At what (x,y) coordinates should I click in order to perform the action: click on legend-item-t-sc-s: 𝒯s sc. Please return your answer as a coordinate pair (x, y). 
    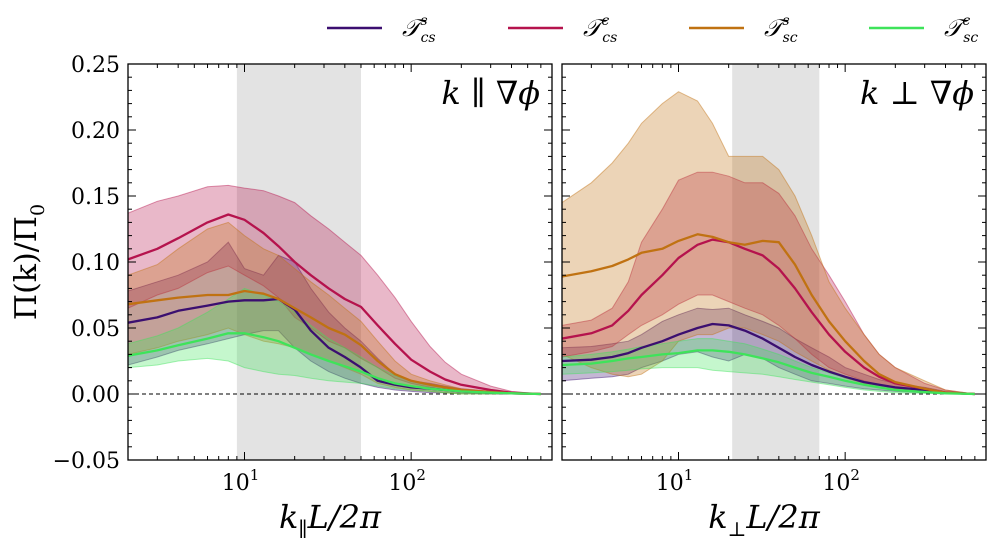
    Looking at the image, I should click on (743, 29).